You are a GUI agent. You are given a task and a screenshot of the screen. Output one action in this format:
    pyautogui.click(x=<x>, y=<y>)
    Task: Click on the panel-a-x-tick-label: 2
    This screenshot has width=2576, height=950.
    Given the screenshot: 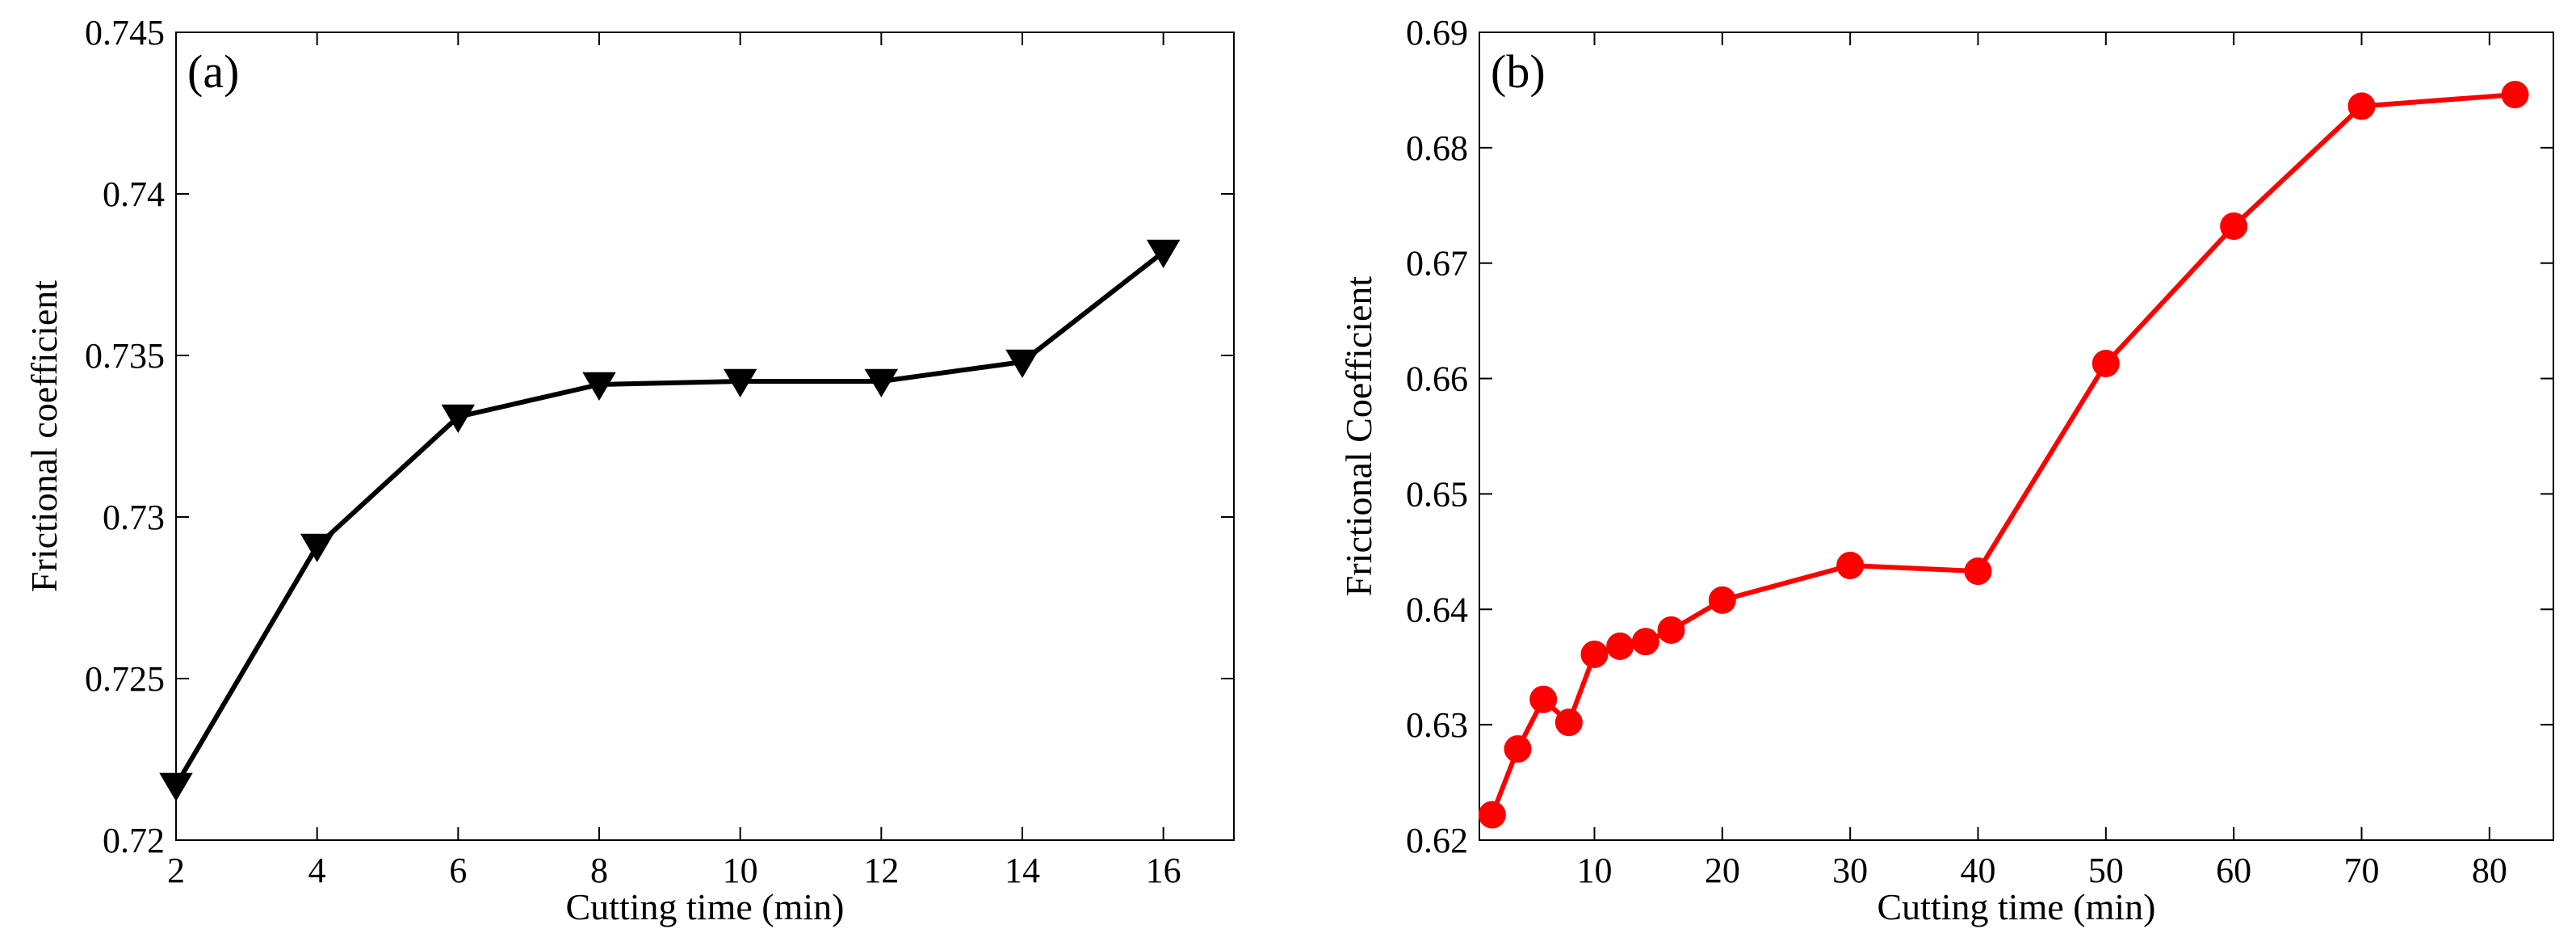 What is the action you would take?
    pyautogui.click(x=176, y=870)
    